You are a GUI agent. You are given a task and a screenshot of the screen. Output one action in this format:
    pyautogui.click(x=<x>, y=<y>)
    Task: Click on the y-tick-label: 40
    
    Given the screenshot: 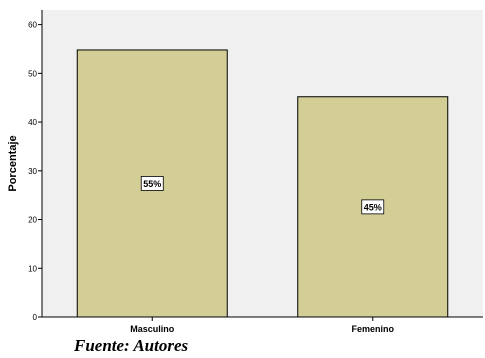 What is the action you would take?
    pyautogui.click(x=32, y=122)
    